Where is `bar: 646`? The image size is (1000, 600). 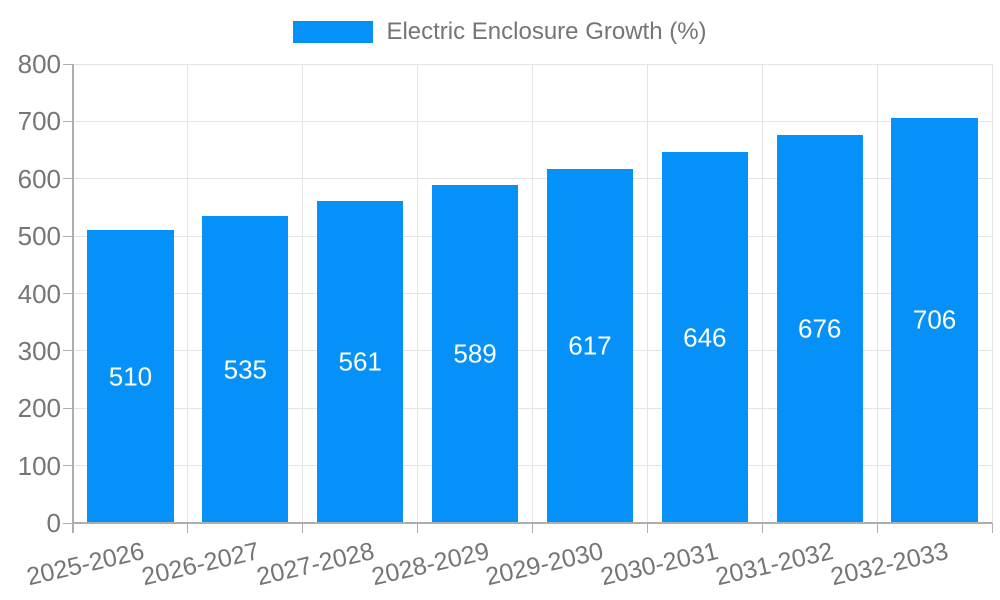 bar: 646 is located at coordinates (704, 337).